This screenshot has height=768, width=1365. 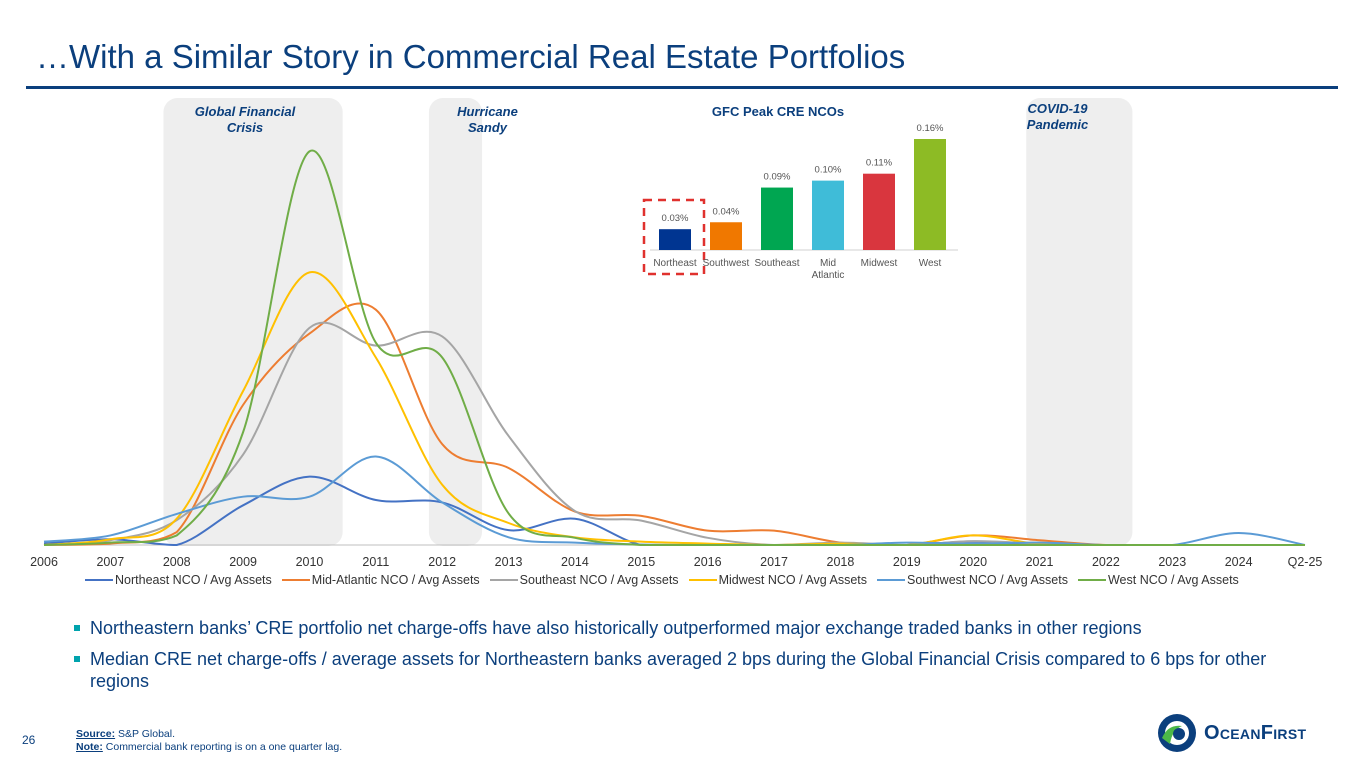 I want to click on x-tick-label: 2011, so click(x=375, y=562).